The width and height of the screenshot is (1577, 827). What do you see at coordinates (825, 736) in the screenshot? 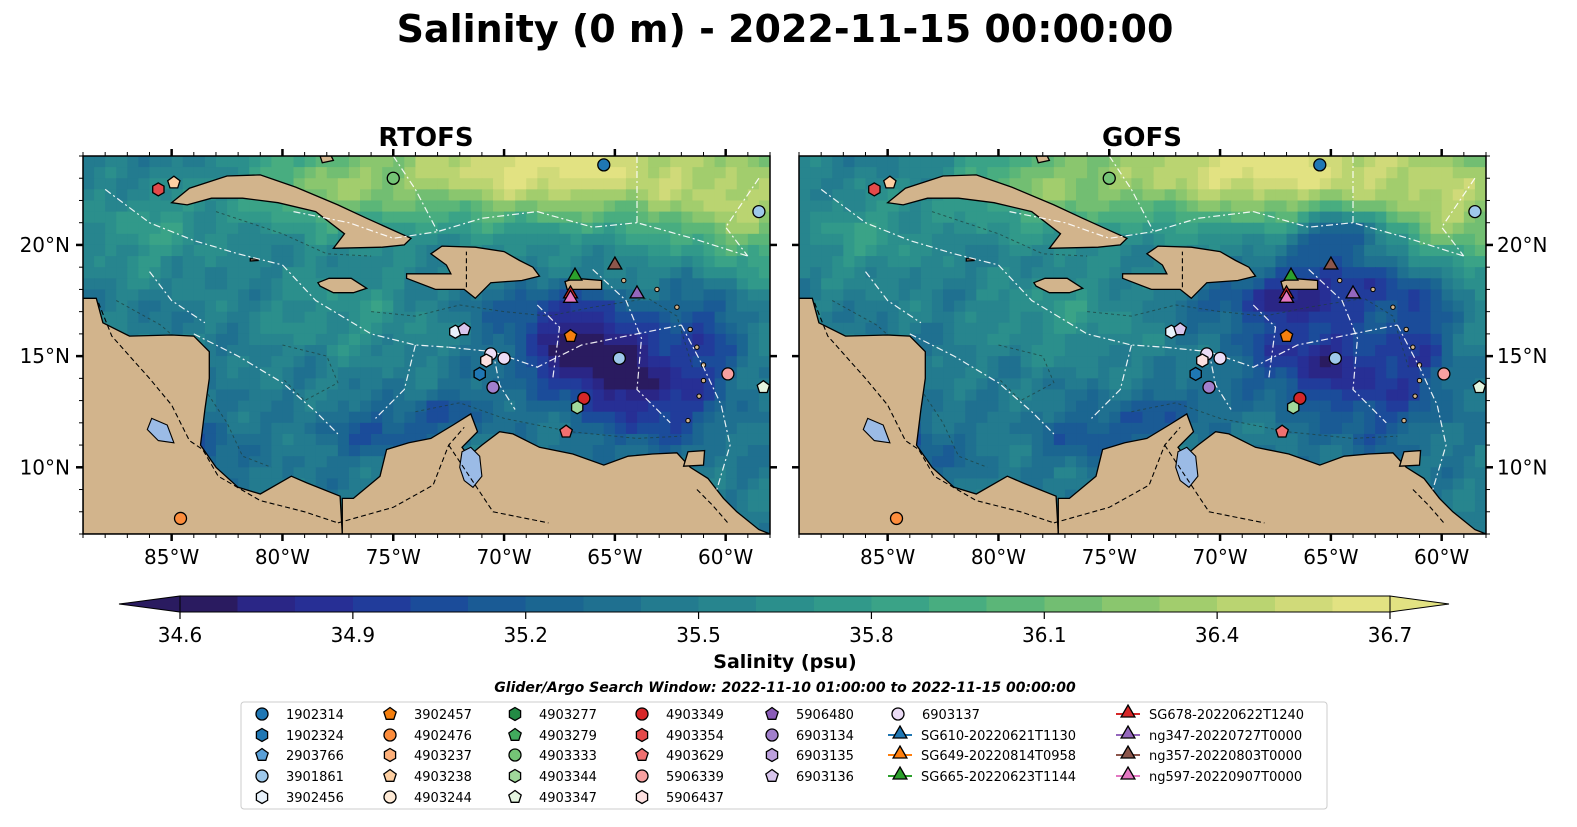
I see `legend-label: 6903134` at bounding box center [825, 736].